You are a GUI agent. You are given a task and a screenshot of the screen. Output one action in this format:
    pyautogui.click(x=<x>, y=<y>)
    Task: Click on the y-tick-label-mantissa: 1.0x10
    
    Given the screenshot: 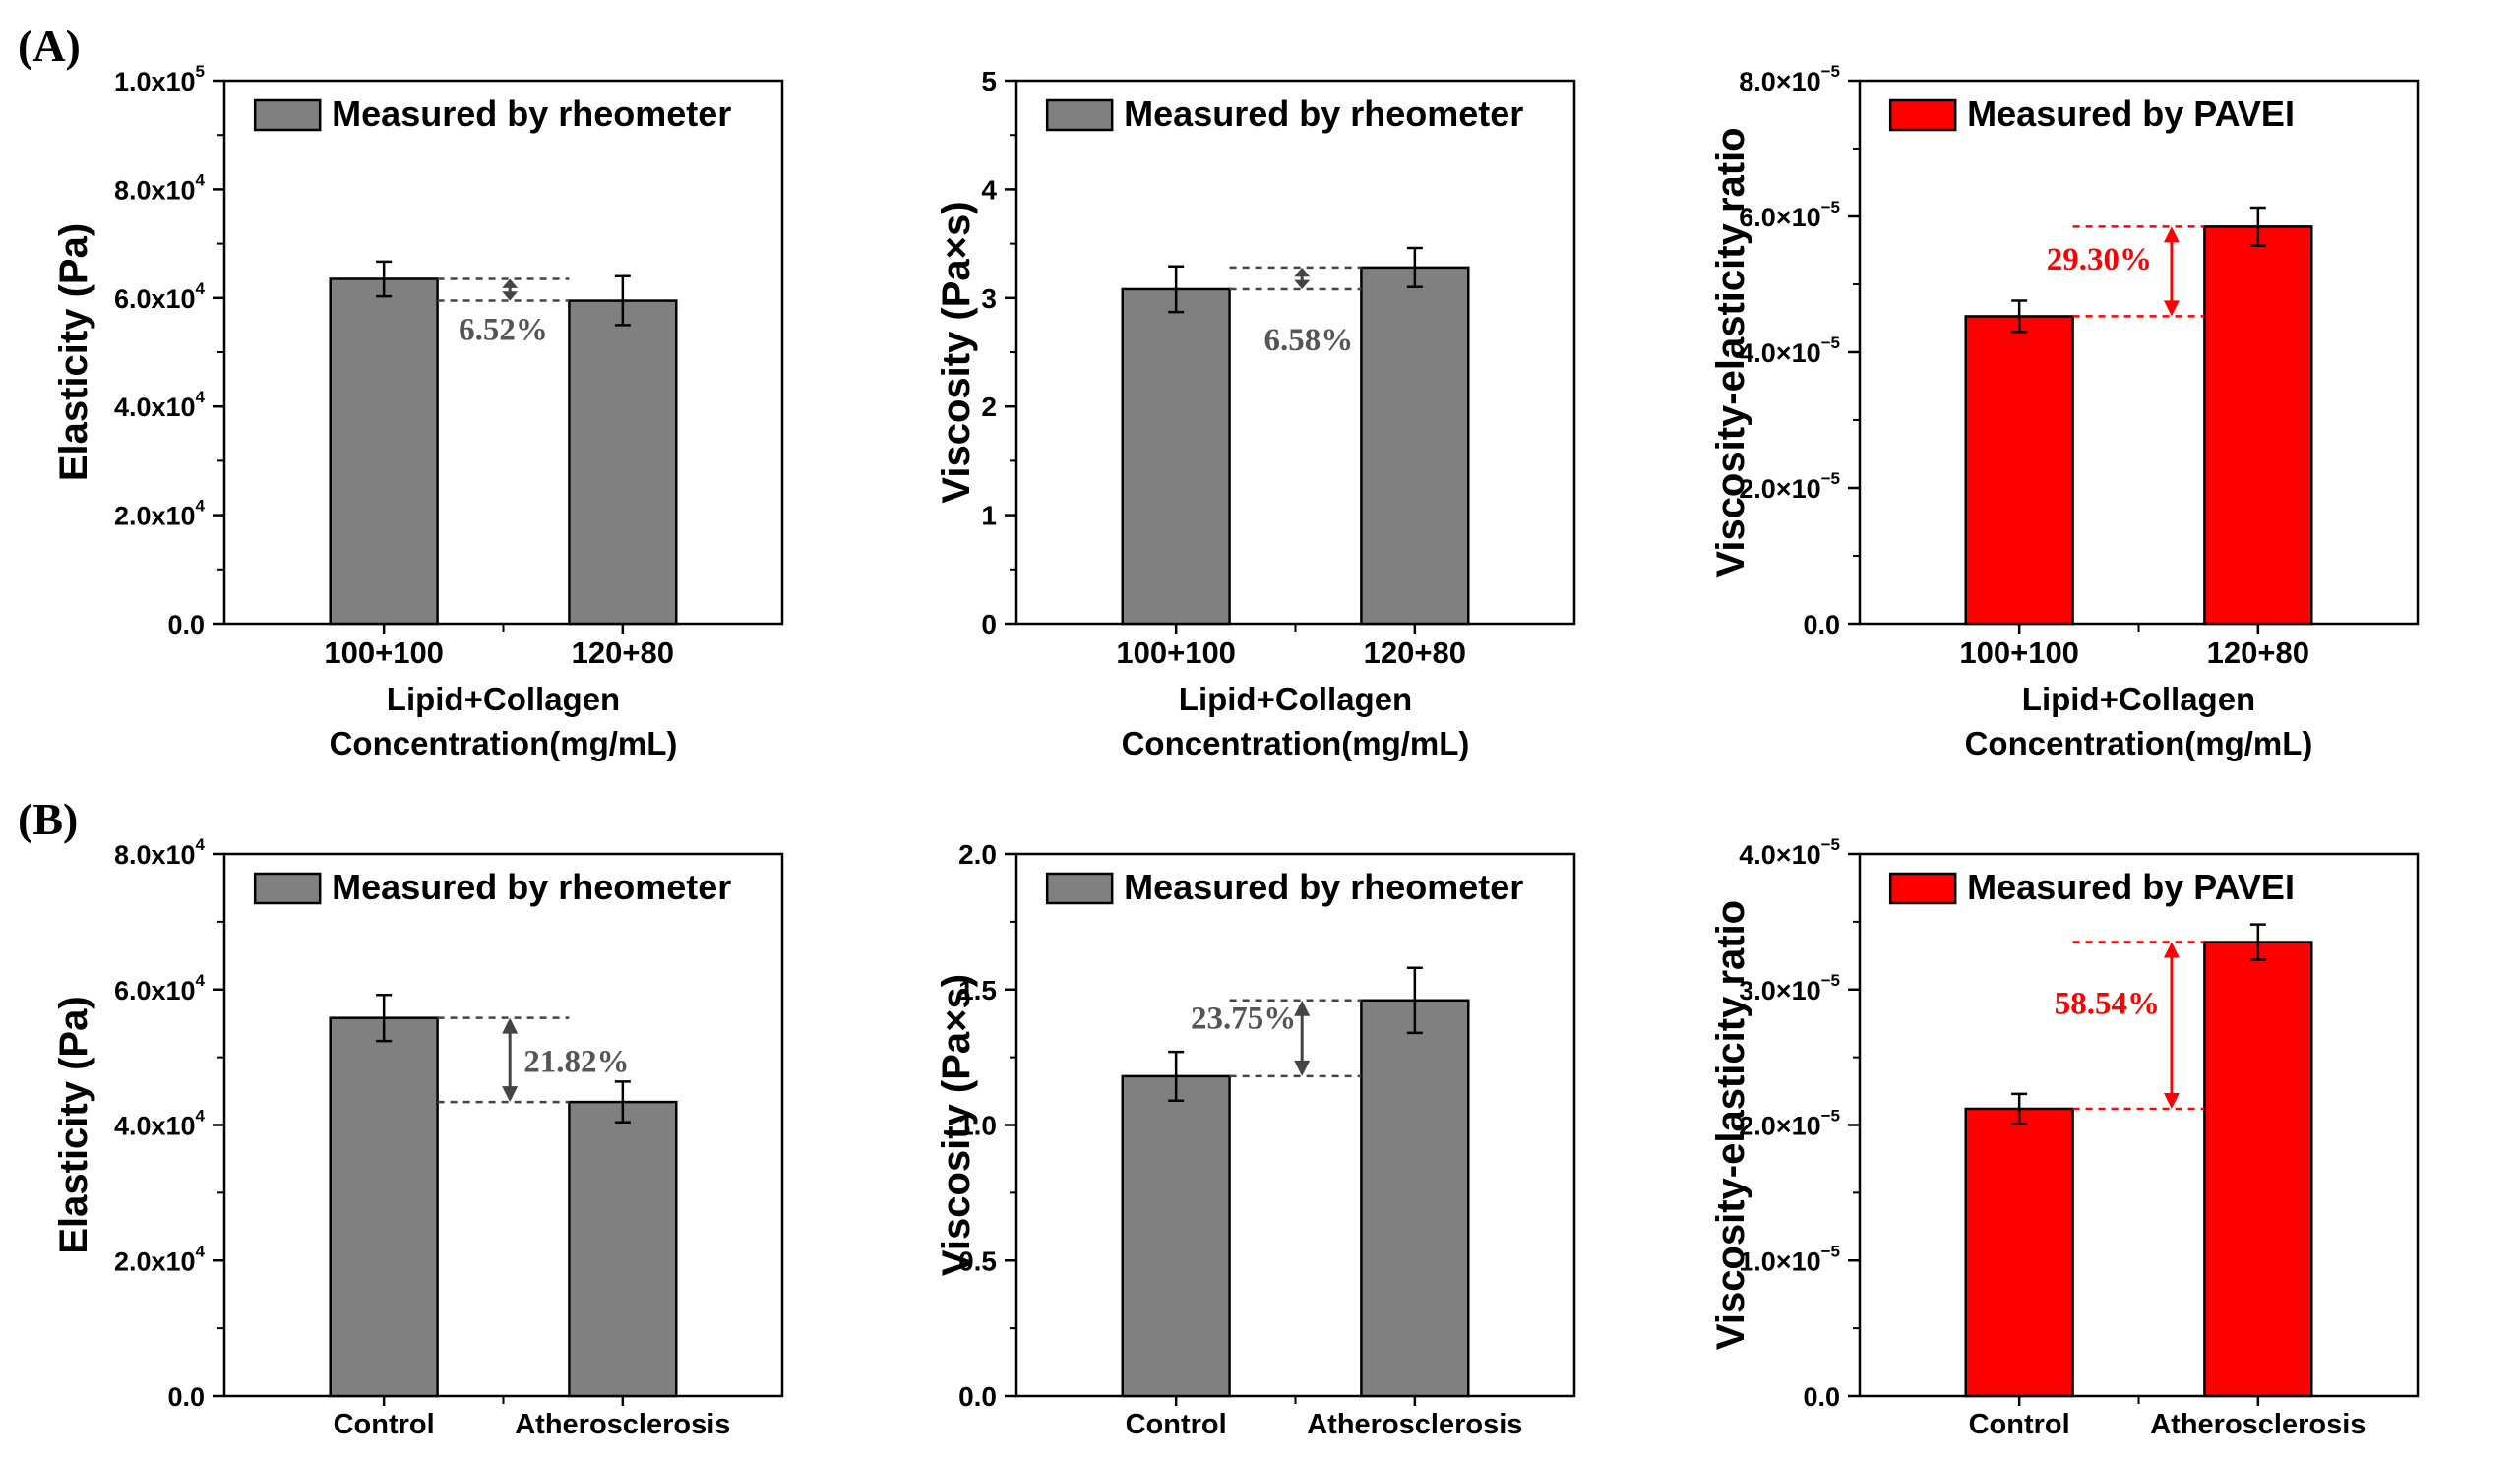 What is the action you would take?
    pyautogui.click(x=155, y=81)
    